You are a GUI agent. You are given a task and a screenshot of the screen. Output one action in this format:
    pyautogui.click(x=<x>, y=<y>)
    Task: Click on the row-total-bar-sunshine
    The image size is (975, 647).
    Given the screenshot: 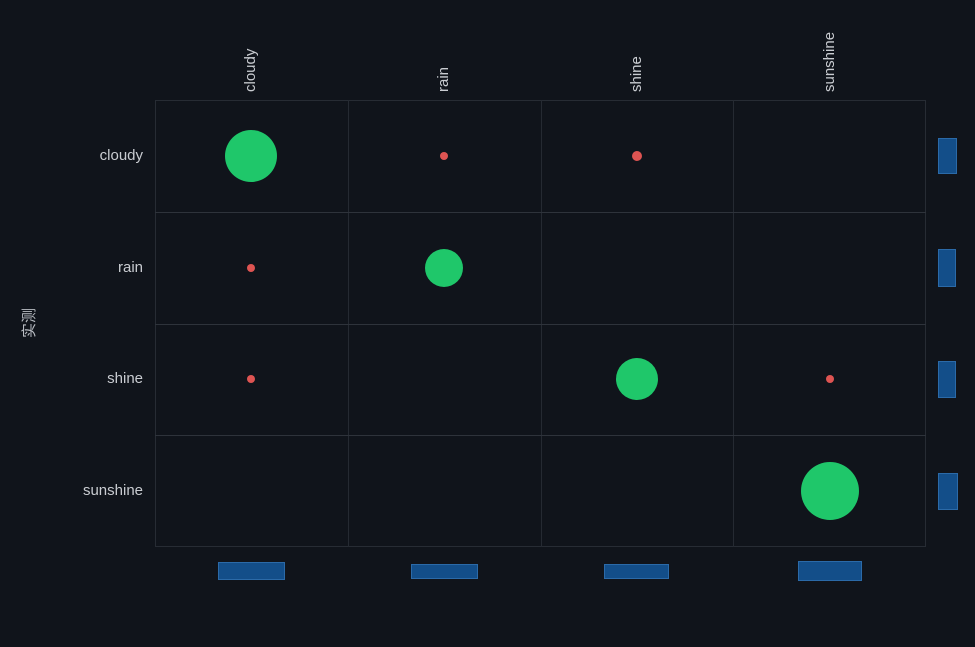 What is the action you would take?
    pyautogui.click(x=948, y=491)
    